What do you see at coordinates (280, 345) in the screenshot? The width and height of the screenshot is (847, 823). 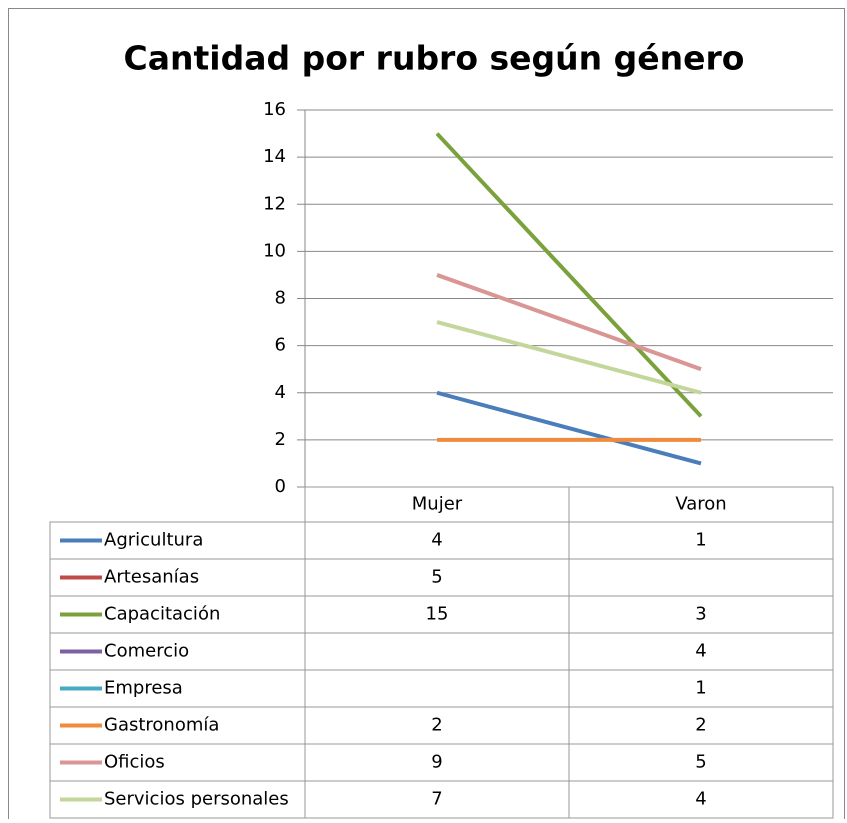 I see `y-tick-label: 6` at bounding box center [280, 345].